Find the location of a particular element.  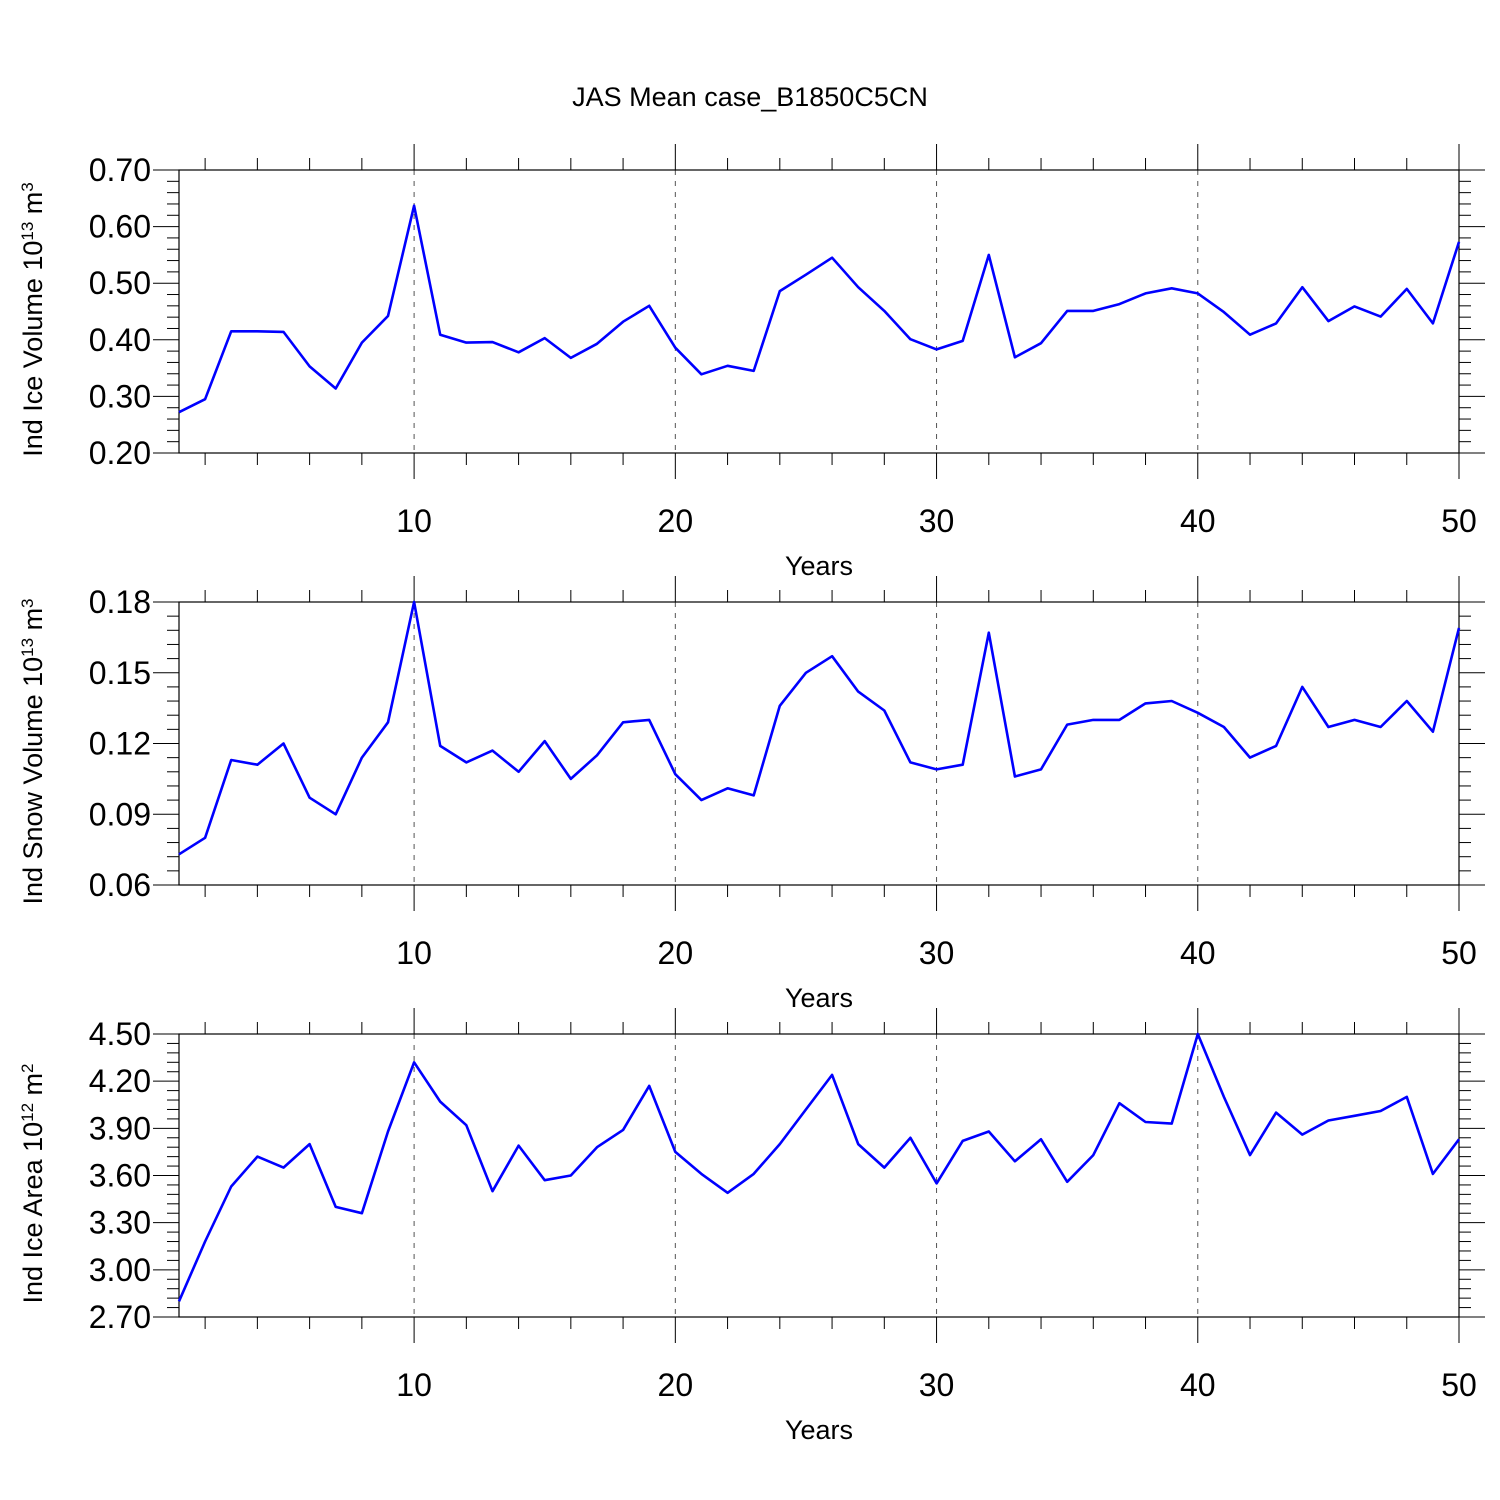

y-tick-label: 0.30 is located at coordinates (120, 396).